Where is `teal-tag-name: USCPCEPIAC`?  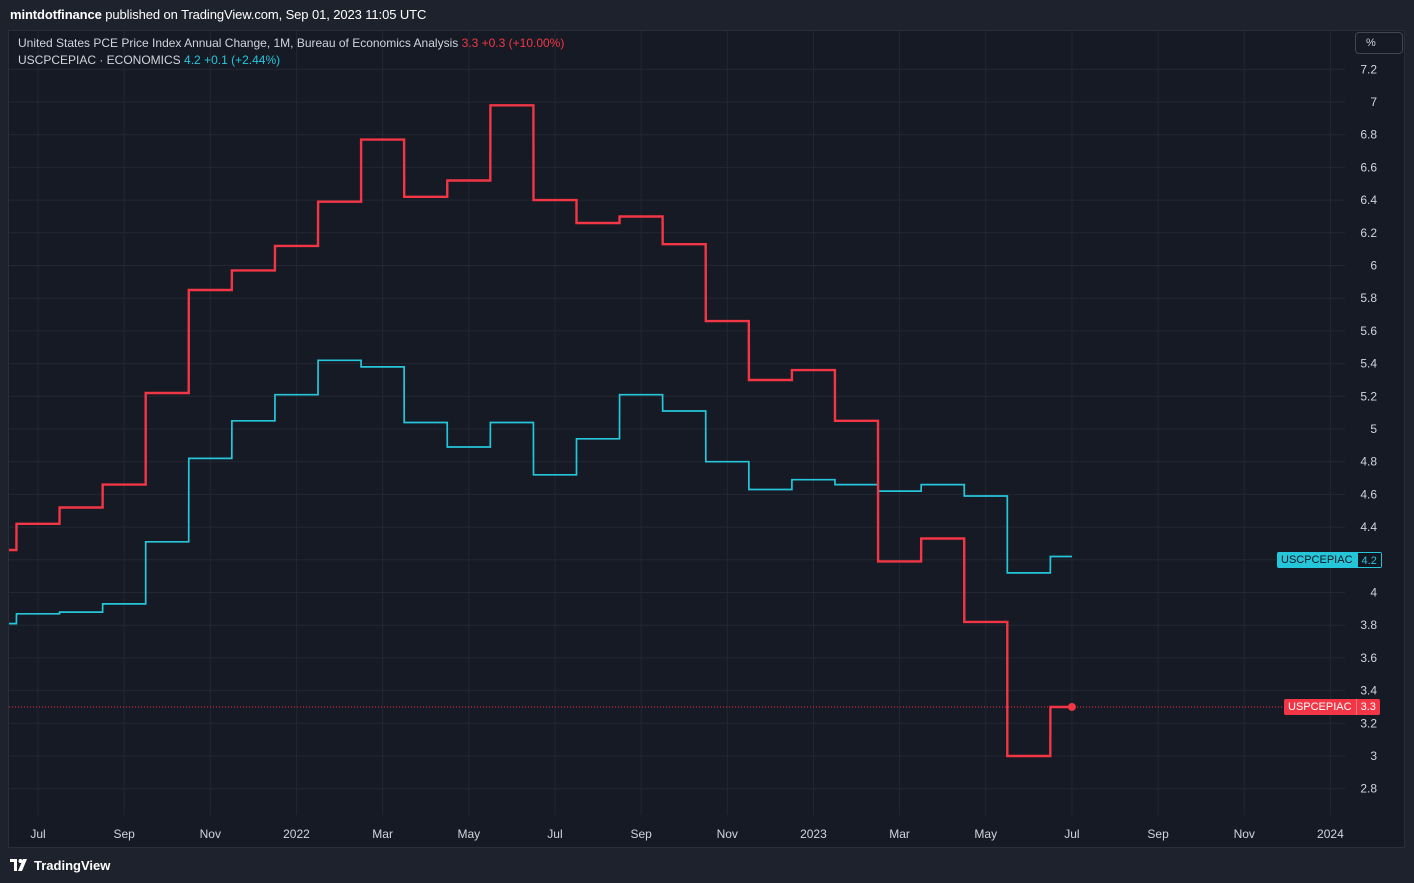 teal-tag-name: USCPCEPIAC is located at coordinates (1317, 560).